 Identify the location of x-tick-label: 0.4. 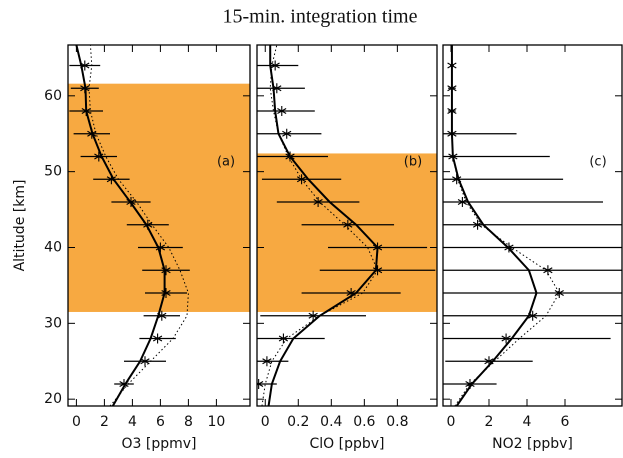
(331, 422).